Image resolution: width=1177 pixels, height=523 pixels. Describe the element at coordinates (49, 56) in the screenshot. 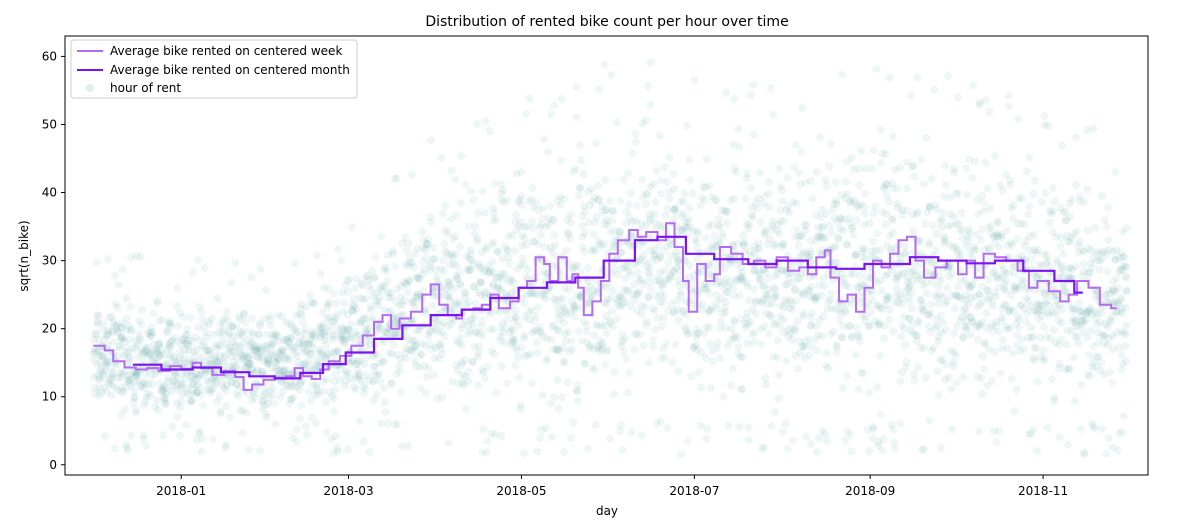

I see `y-tick-label: 60` at that location.